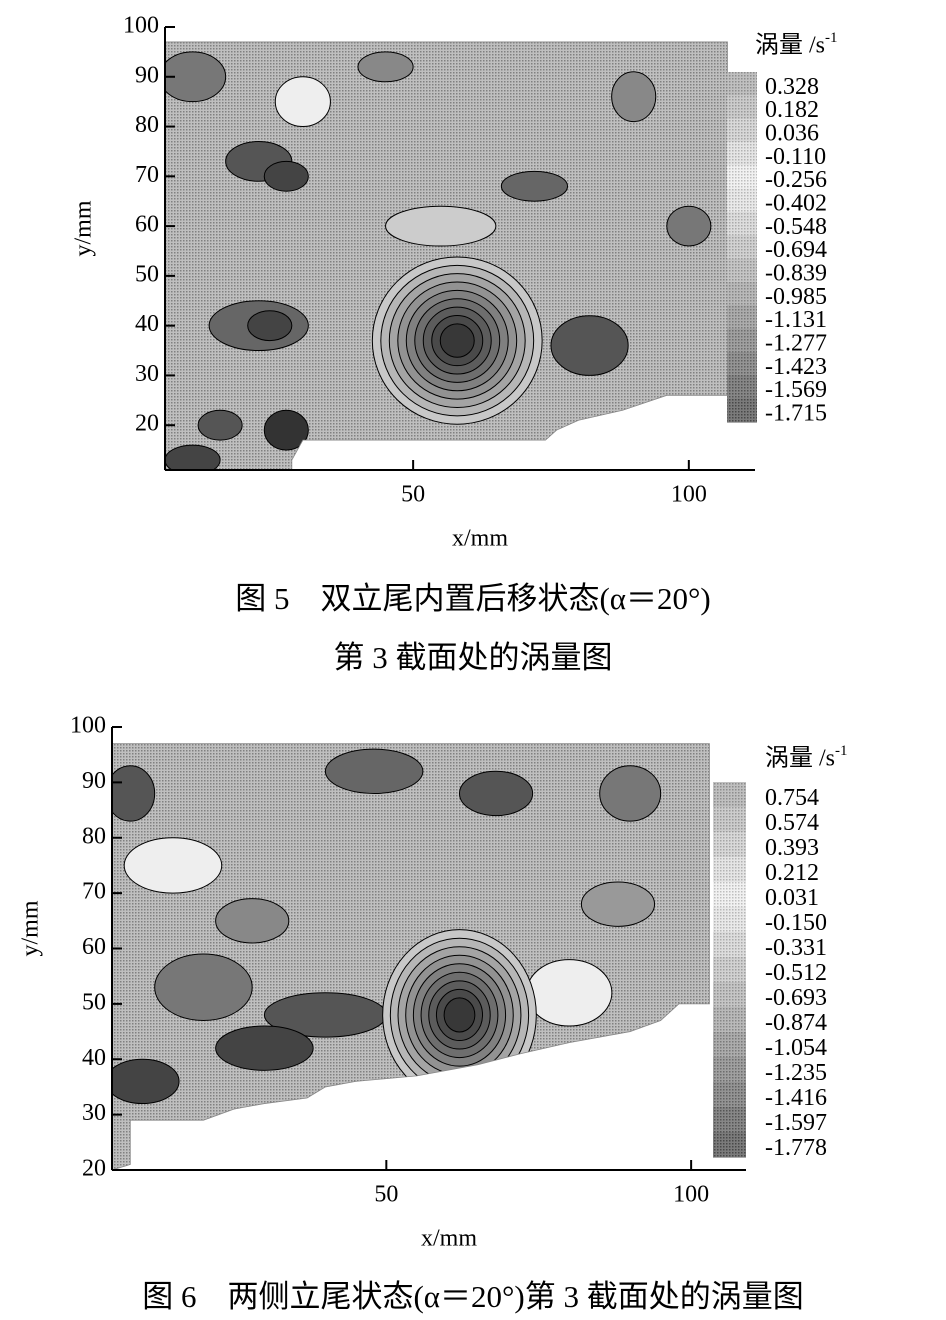  Describe the element at coordinates (796, 948) in the screenshot. I see `colorbar-label: -0.331` at that location.